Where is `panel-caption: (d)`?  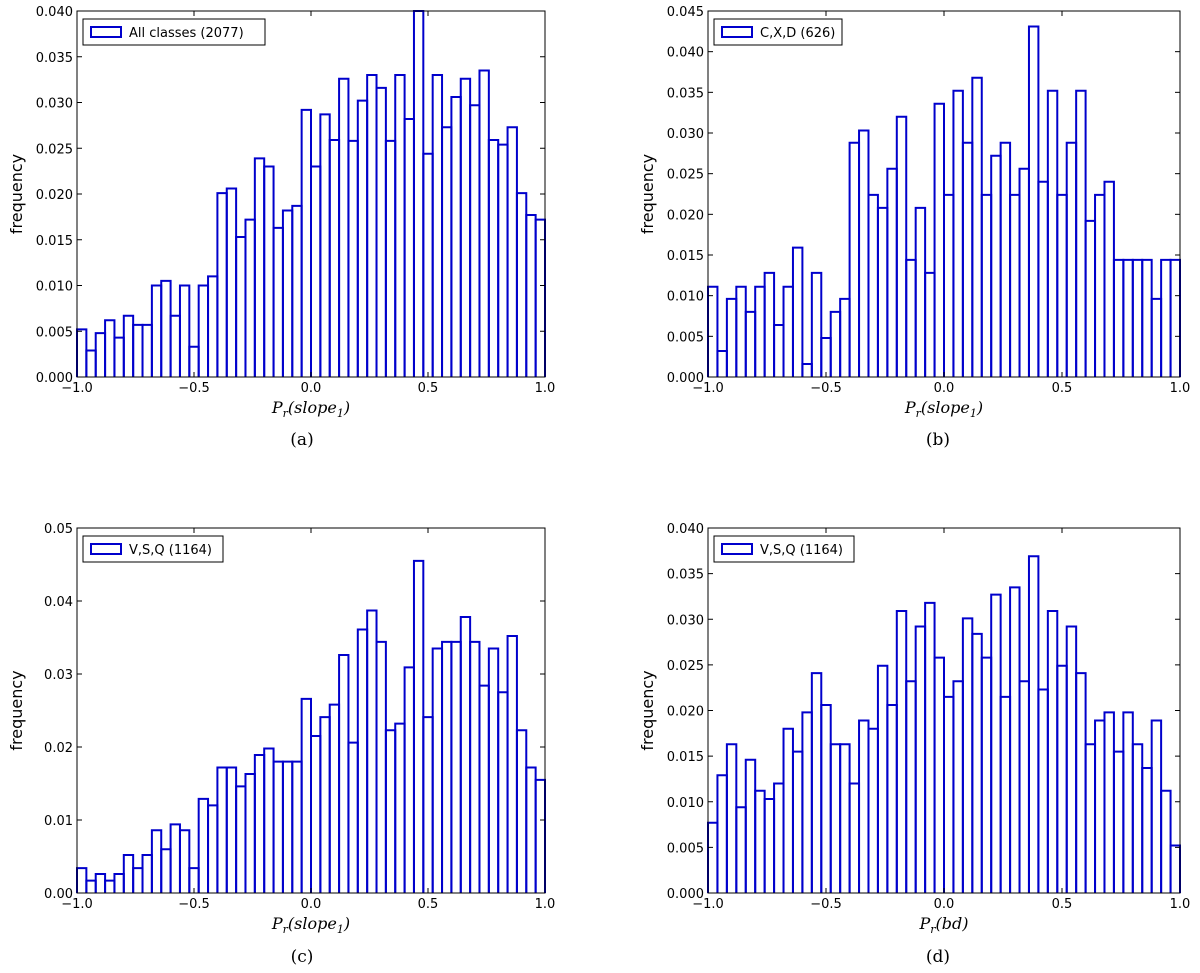 panel-caption: (d) is located at coordinates (938, 957).